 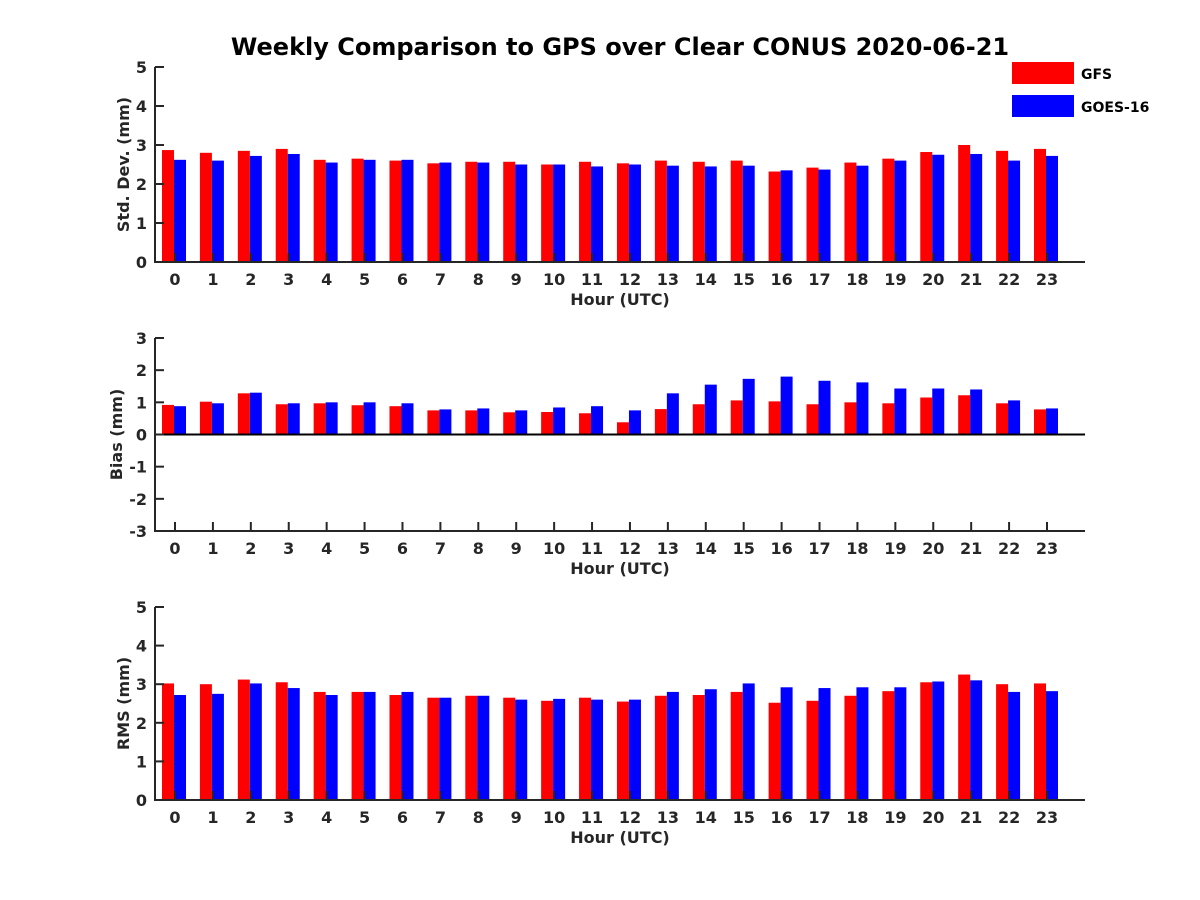 What do you see at coordinates (141, 684) in the screenshot?
I see `rms-y-tick-label: 3` at bounding box center [141, 684].